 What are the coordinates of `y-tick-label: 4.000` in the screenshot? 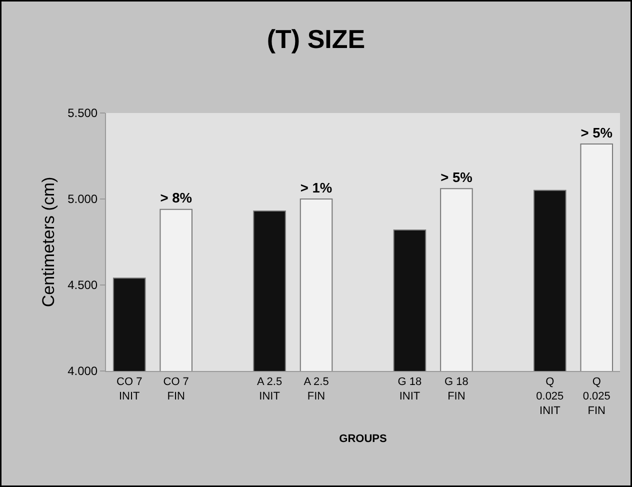 It's located at (83, 371).